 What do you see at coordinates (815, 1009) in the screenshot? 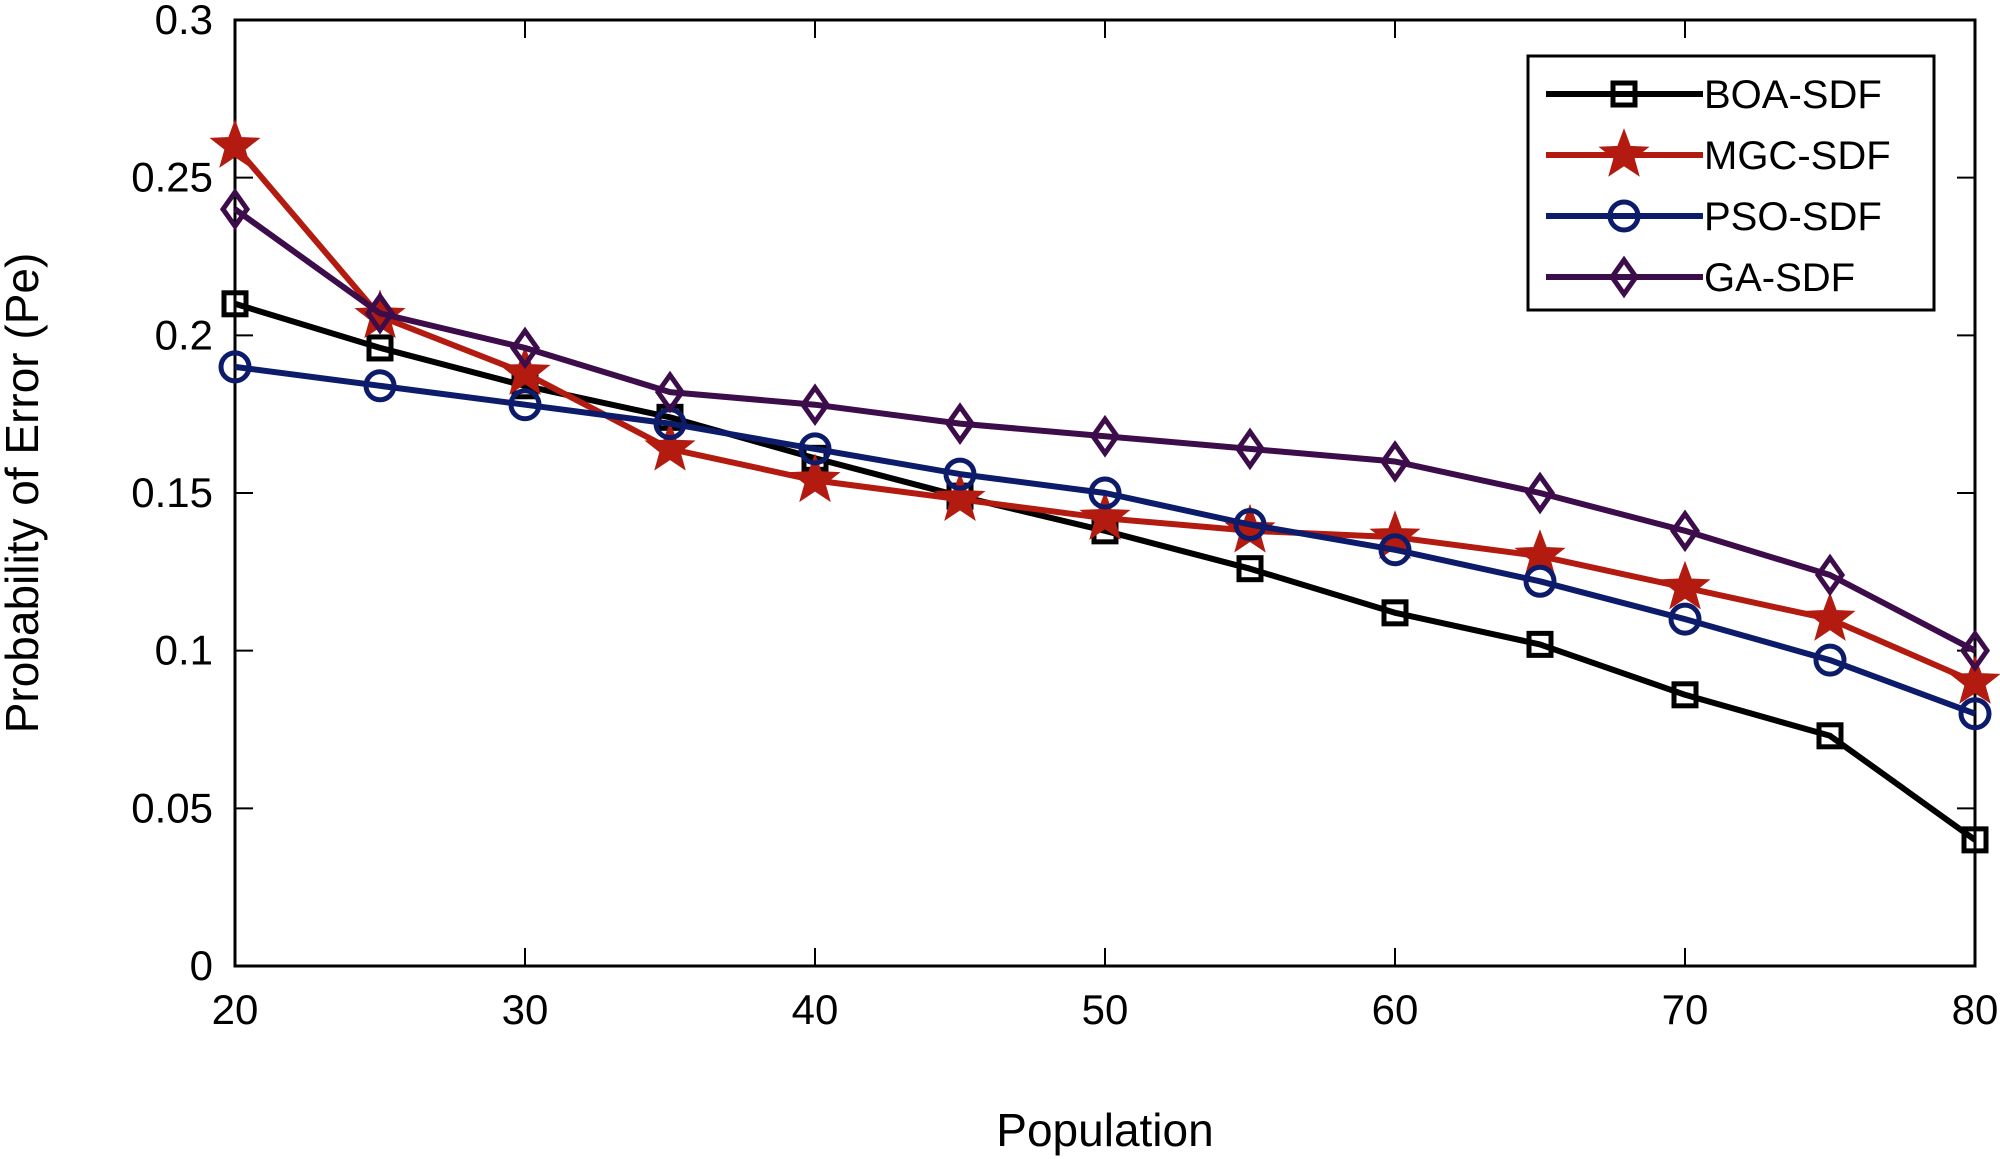
I see `x-tick-label: 40` at bounding box center [815, 1009].